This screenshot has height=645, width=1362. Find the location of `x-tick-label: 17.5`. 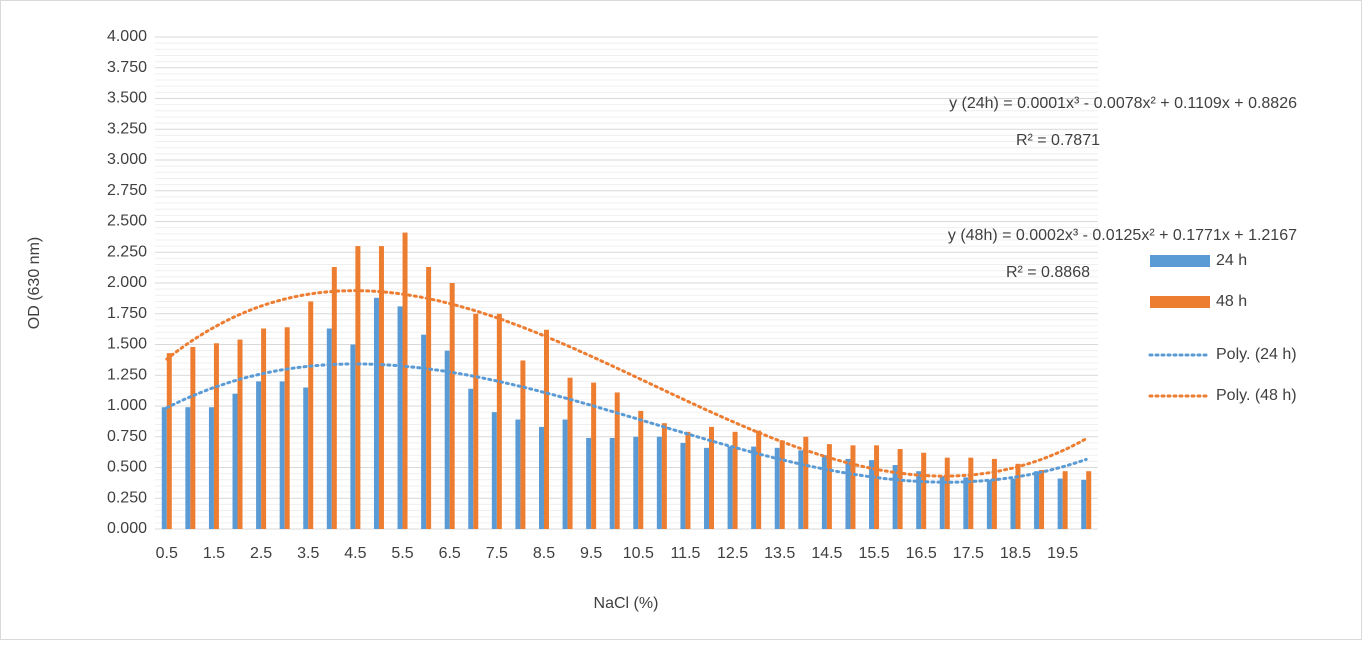

x-tick-label: 17.5 is located at coordinates (968, 553).